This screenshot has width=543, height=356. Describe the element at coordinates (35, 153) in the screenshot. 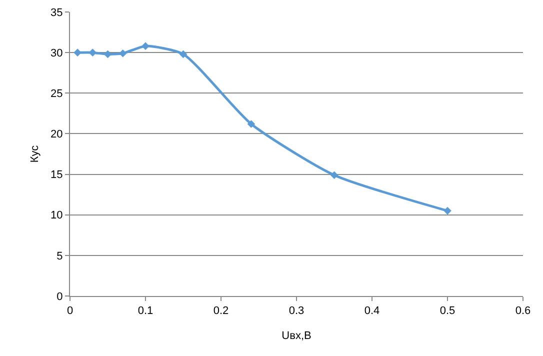

I see `y-axis-title: Кус` at that location.